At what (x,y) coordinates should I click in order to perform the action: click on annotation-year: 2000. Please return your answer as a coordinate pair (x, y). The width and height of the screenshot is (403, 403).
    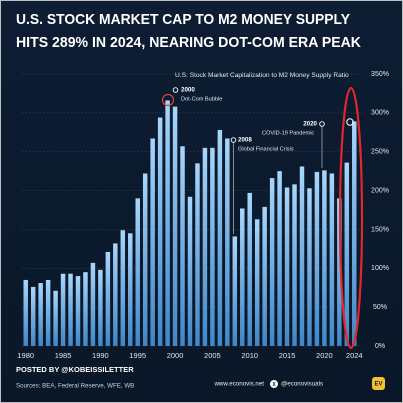
    Looking at the image, I should click on (188, 90).